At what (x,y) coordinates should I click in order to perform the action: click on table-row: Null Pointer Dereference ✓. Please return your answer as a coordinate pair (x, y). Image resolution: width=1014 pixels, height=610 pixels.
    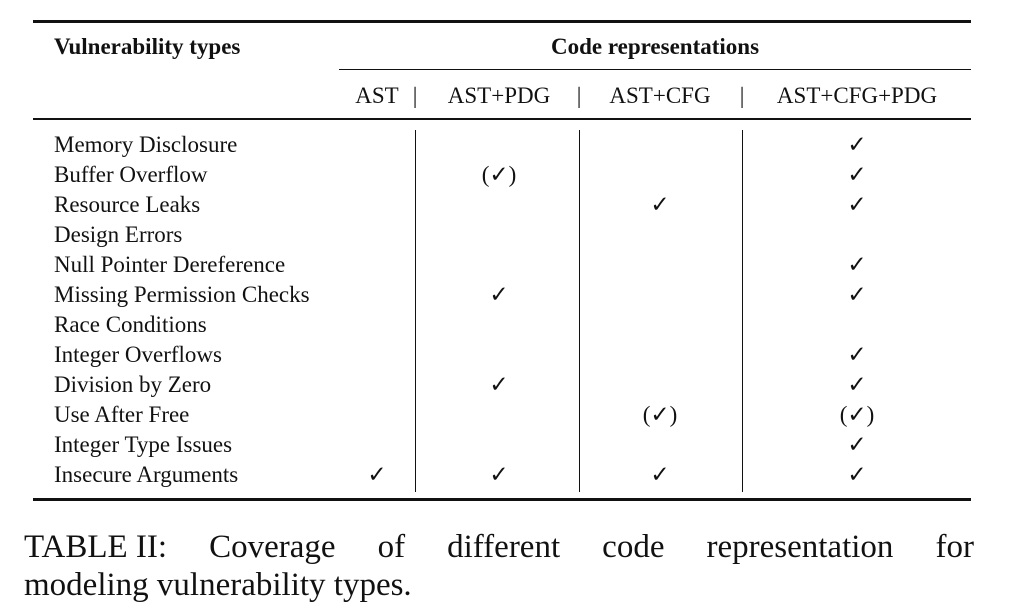
    Looking at the image, I should click on (502, 265).